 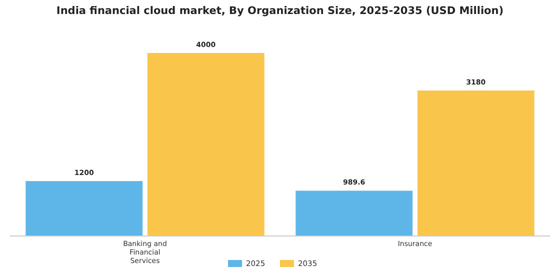 I want to click on chart-title: India financial cloud market, By Organization Size, 2025-2035 (USD Million), so click(x=280, y=11).